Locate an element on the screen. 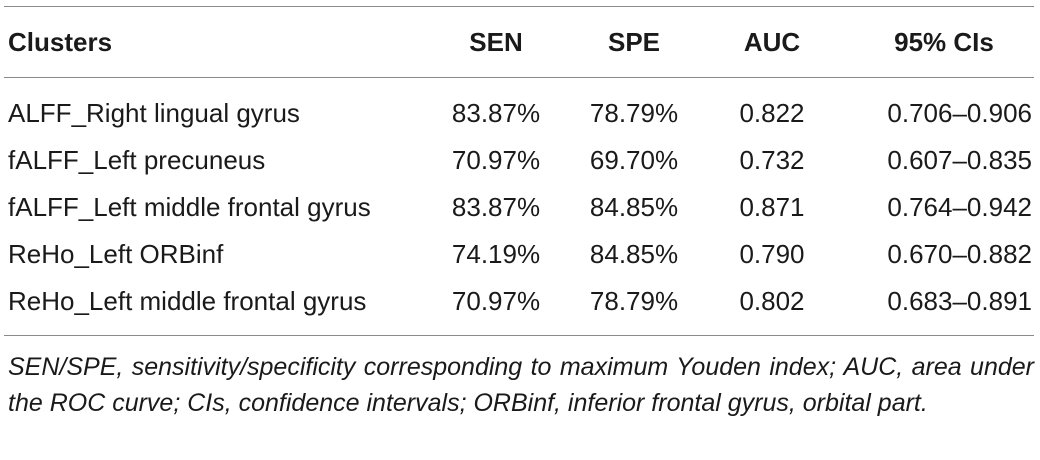 The height and width of the screenshot is (460, 1040). cell-cluster: ReHo_Left middle frontal gyrus is located at coordinates (187, 301).